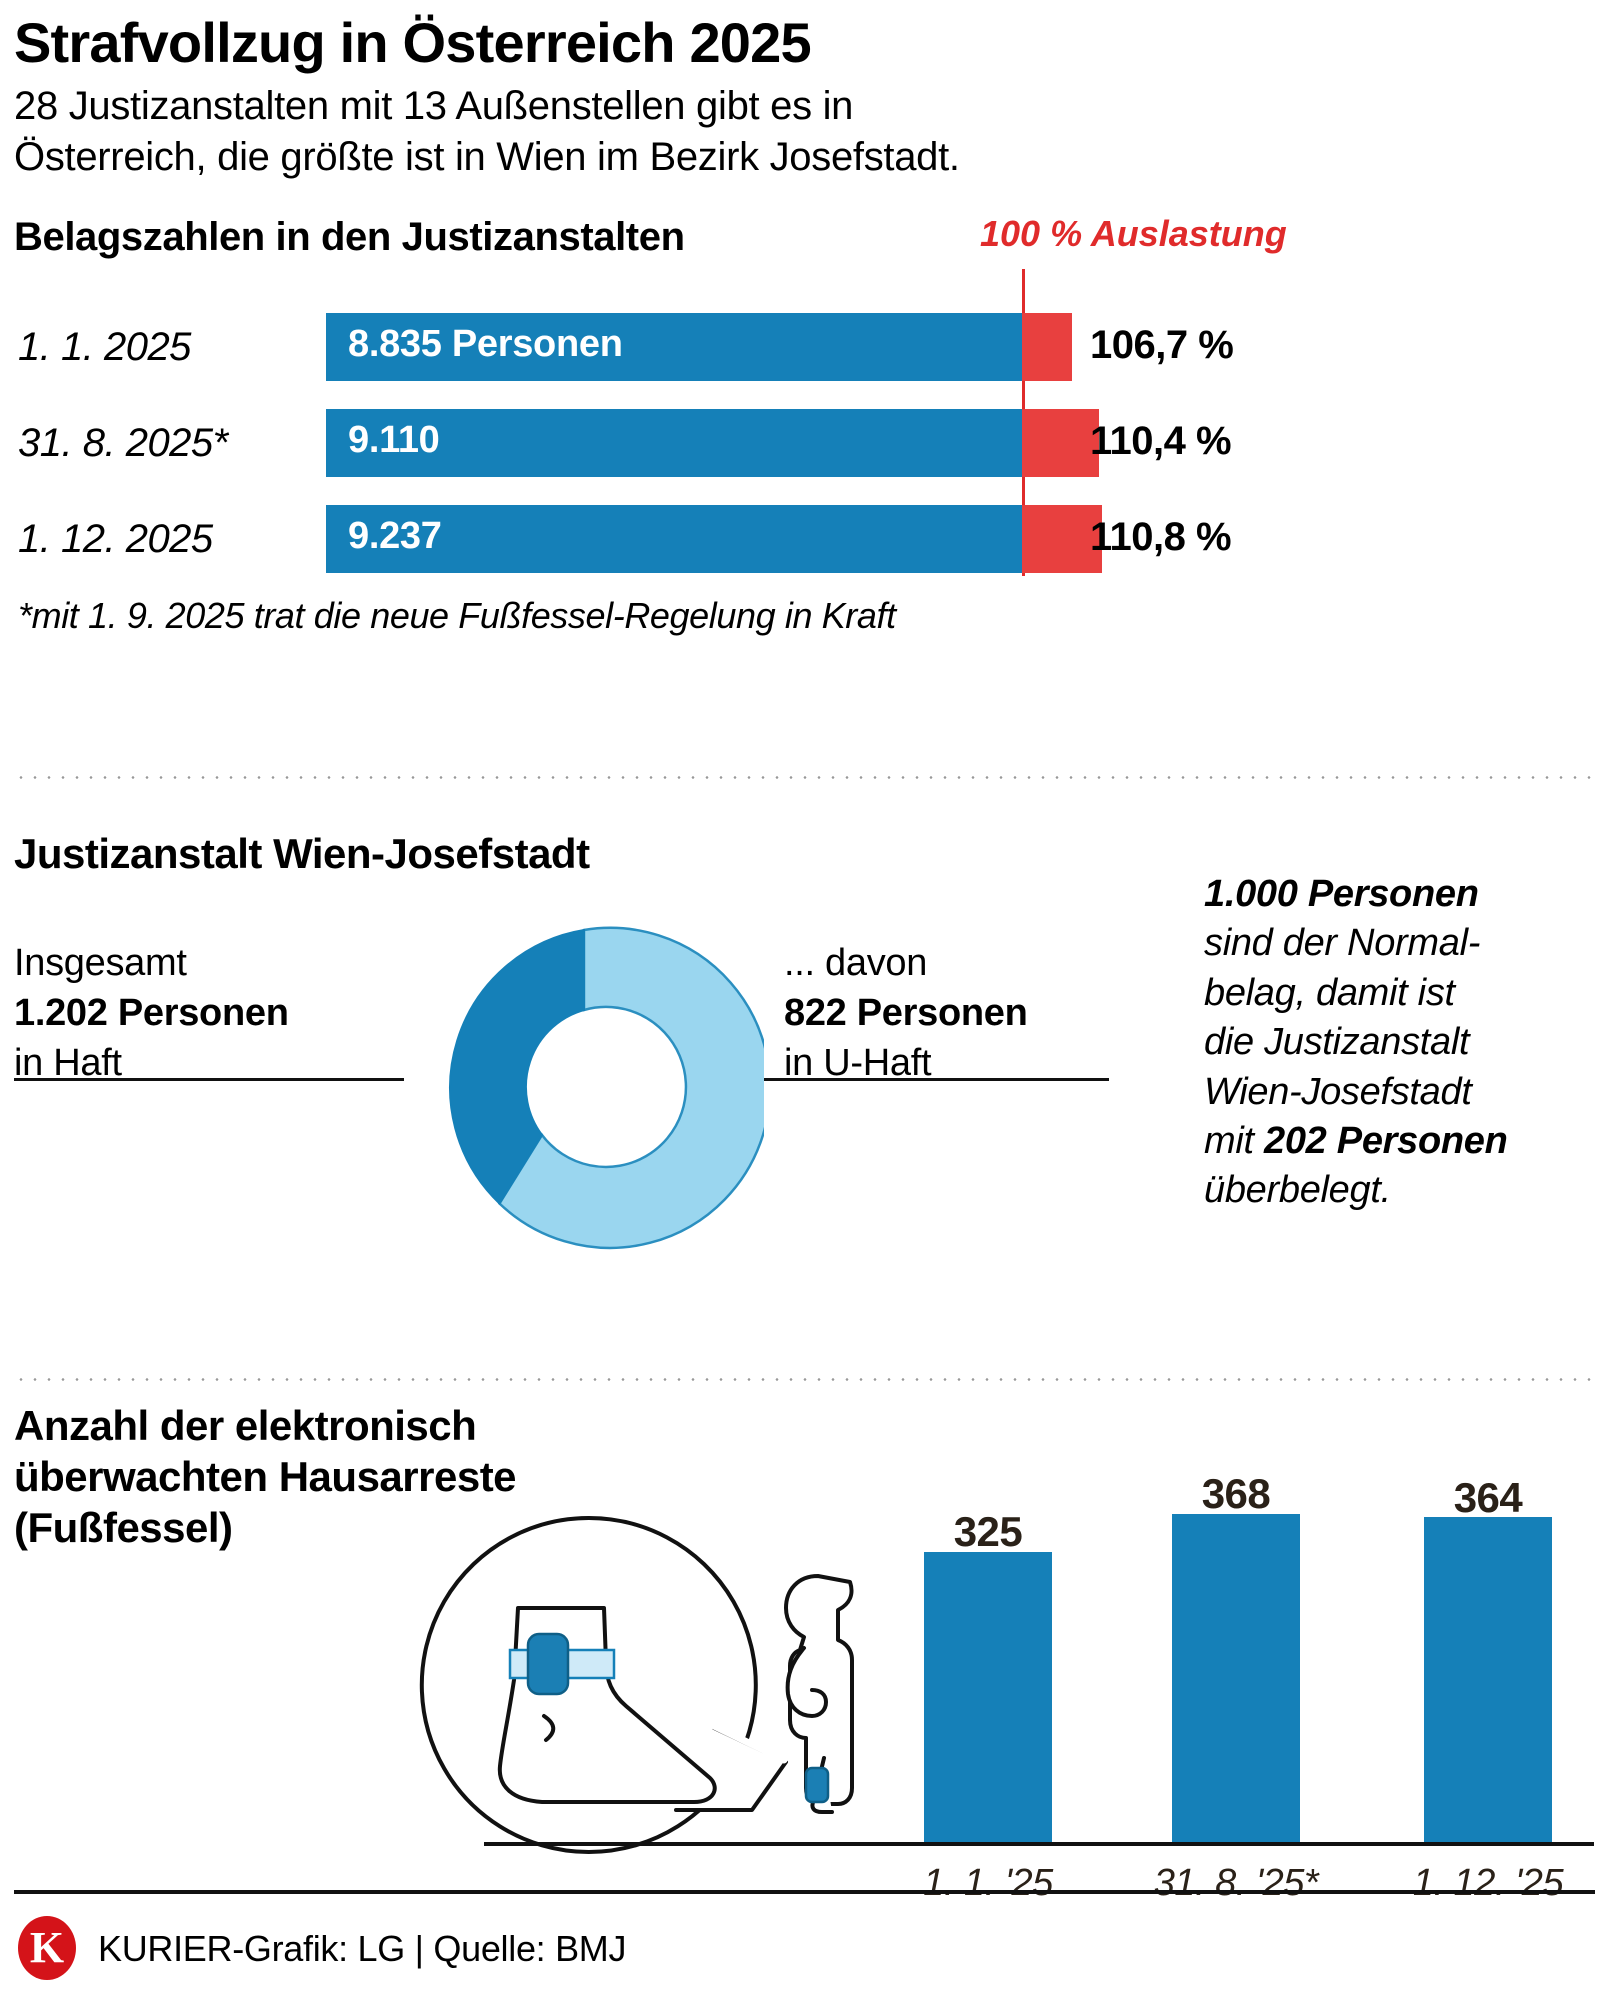 The image size is (1609, 2000). What do you see at coordinates (413, 42) in the screenshot?
I see `page-title: Strafvollzug in Österreich 2025` at bounding box center [413, 42].